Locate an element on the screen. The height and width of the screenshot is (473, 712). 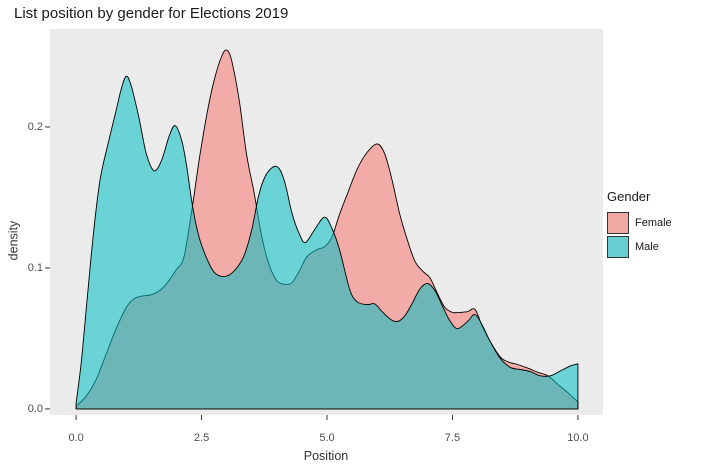
x-axis-title: Position is located at coordinates (326, 456).